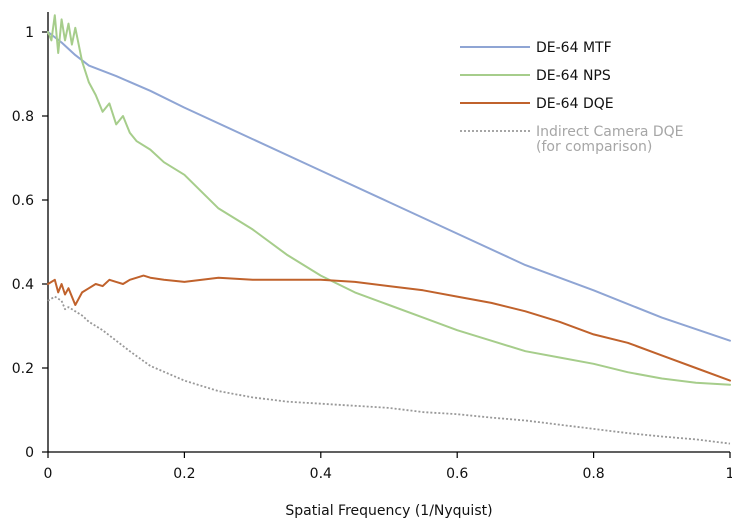 The height and width of the screenshot is (523, 732). What do you see at coordinates (321, 474) in the screenshot?
I see `x-tick-label: 0.4` at bounding box center [321, 474].